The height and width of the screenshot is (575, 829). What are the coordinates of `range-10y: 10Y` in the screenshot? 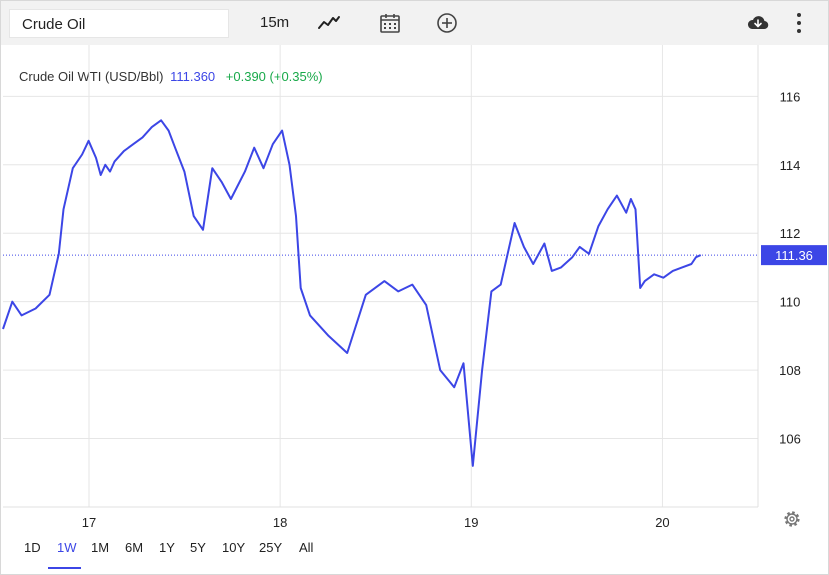 It's located at (234, 547).